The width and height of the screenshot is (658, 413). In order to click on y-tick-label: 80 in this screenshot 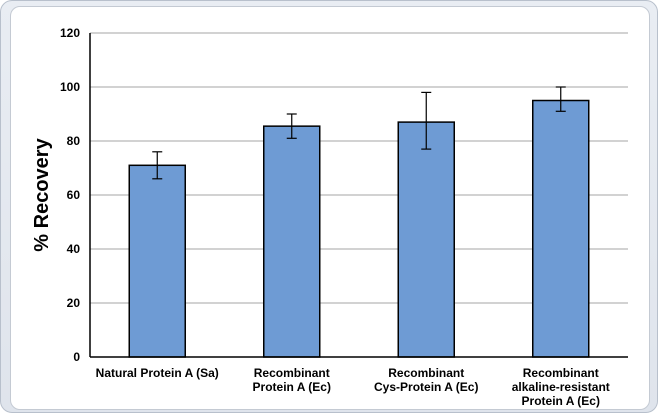, I will do `click(74, 141)`.